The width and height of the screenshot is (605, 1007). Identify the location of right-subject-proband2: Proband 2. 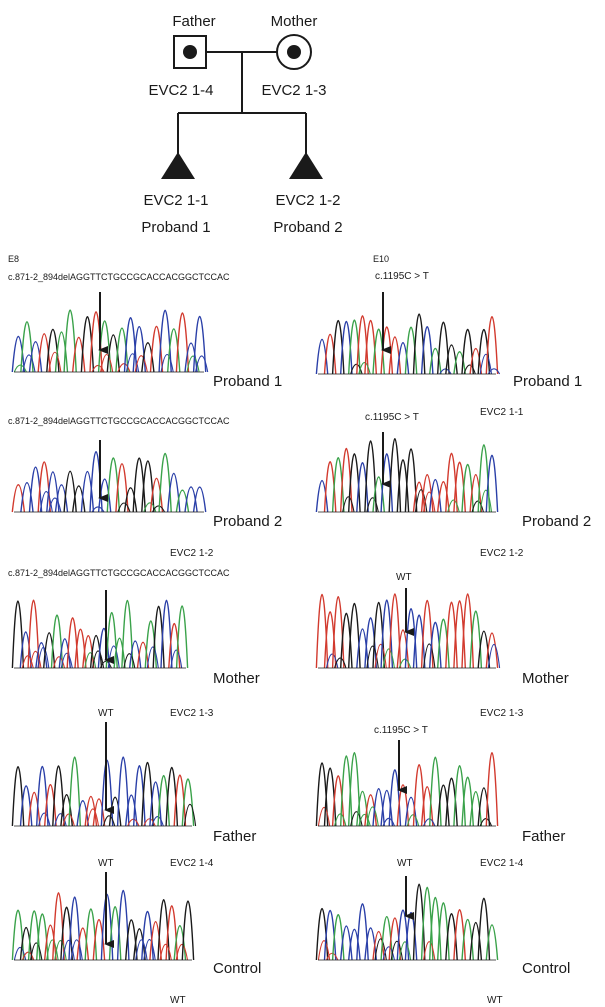
(556, 521).